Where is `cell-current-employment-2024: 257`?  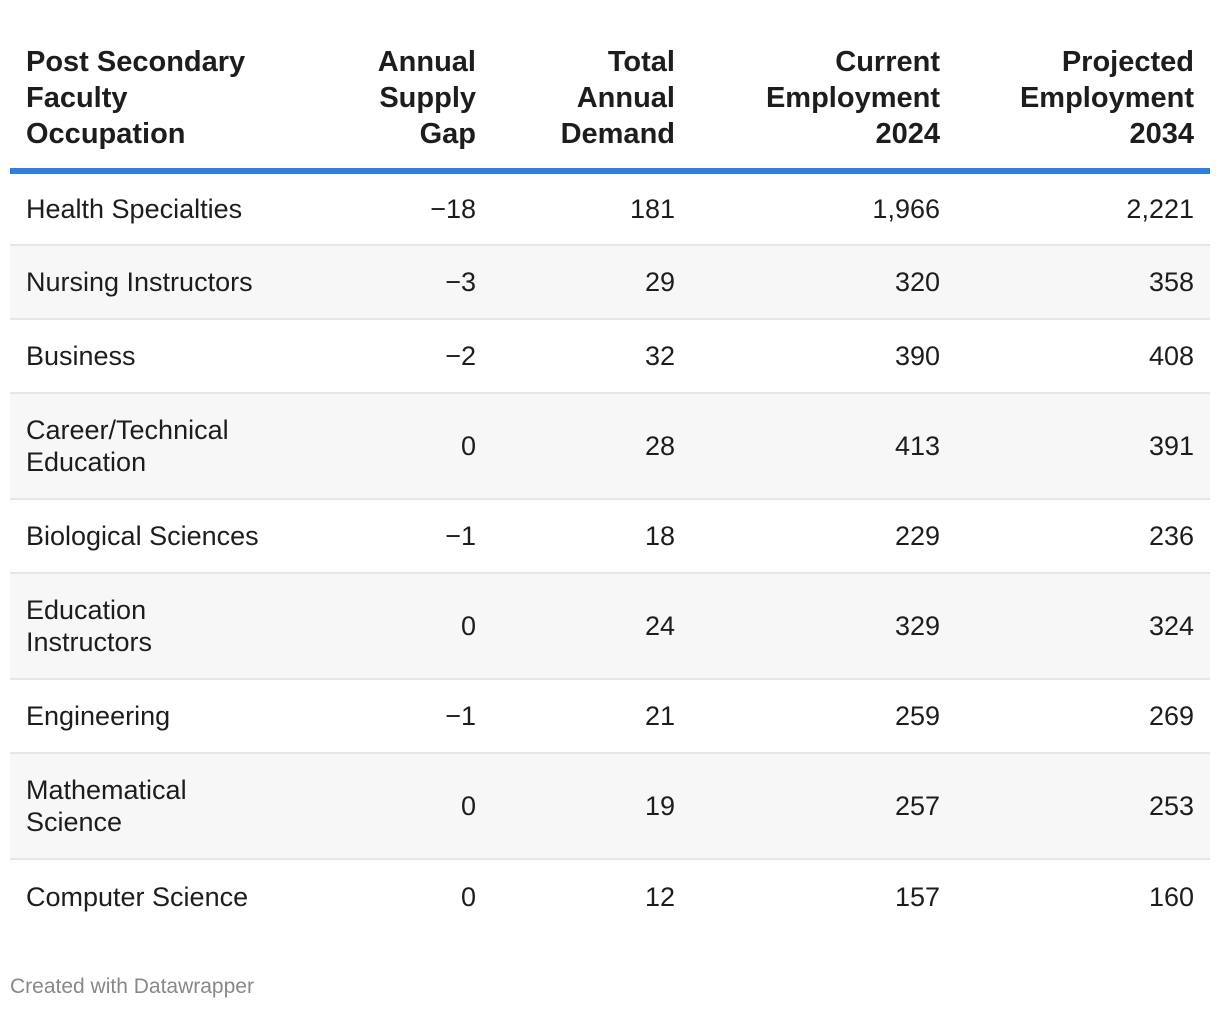 cell-current-employment-2024: 257 is located at coordinates (813, 806).